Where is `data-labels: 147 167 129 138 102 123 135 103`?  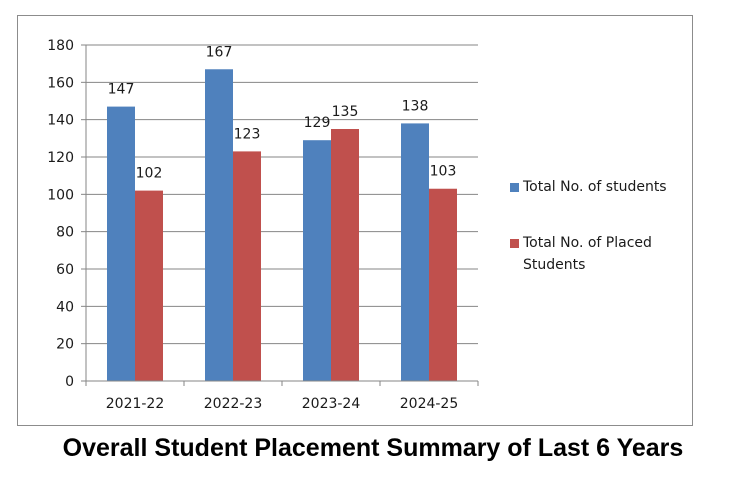
data-labels: 147 167 129 138 102 123 135 103 is located at coordinates (282, 112).